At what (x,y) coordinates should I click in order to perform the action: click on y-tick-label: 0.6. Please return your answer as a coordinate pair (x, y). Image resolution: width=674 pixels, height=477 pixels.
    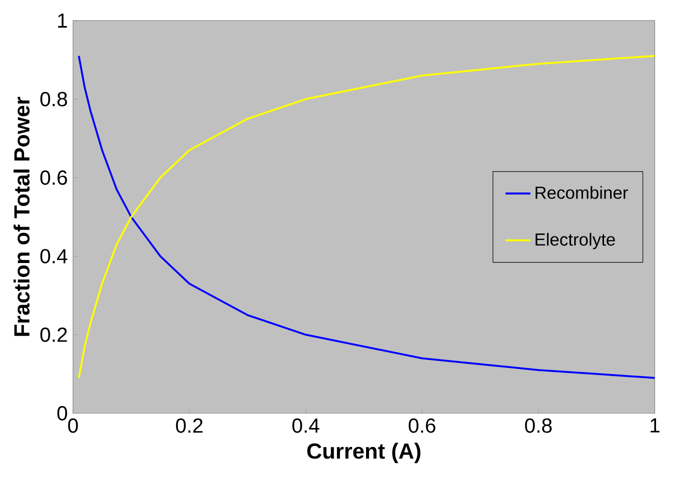
    Looking at the image, I should click on (53, 178).